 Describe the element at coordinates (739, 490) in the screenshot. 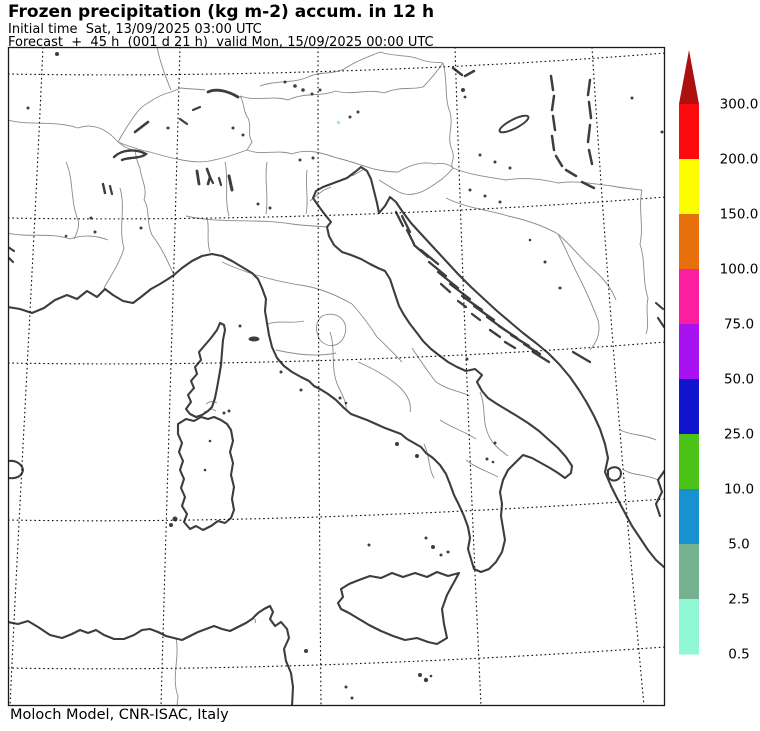

I see `colorbar-tick-label: 10.0` at that location.